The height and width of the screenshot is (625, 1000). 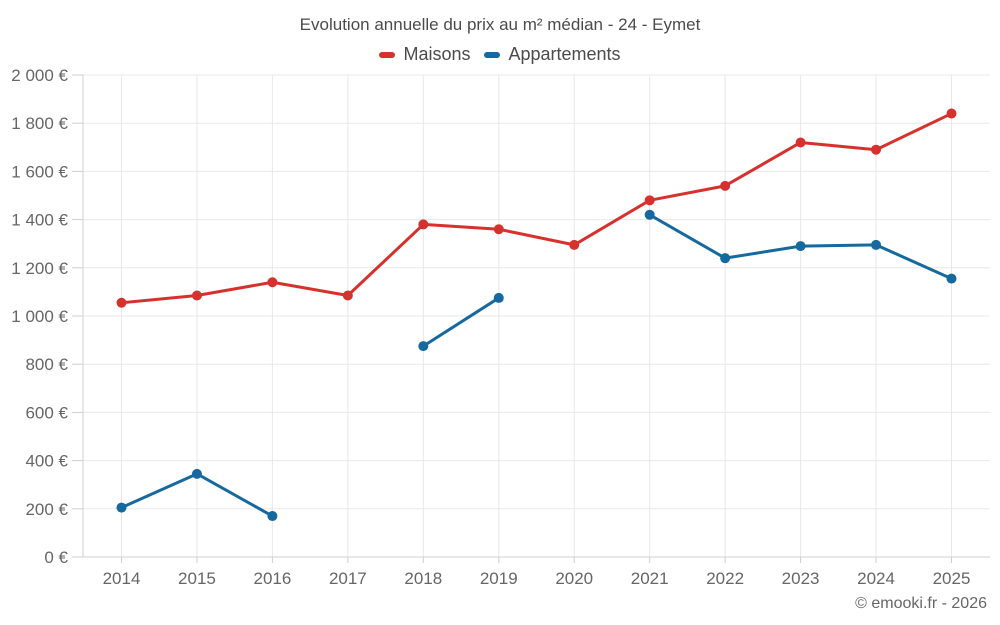 I want to click on data-point-appartements-2024, so click(x=876, y=244).